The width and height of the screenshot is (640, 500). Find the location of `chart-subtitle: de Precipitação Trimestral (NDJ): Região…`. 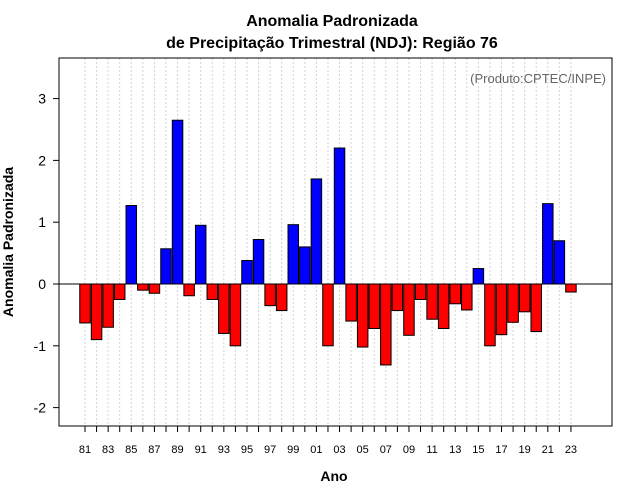

chart-subtitle: de Precipitação Trimestral (NDJ): Região… is located at coordinates (332, 43).